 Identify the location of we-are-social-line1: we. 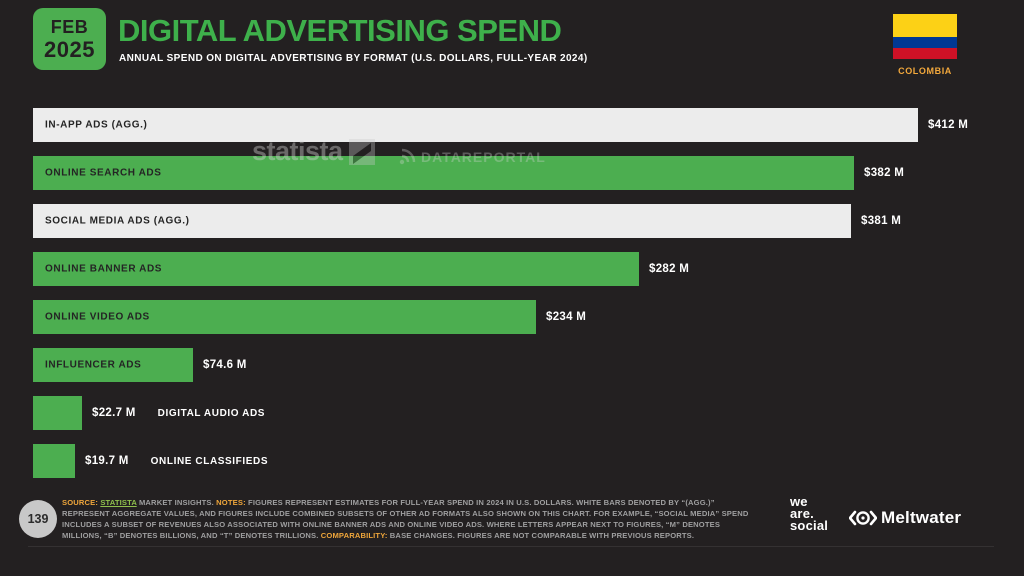
(799, 501).